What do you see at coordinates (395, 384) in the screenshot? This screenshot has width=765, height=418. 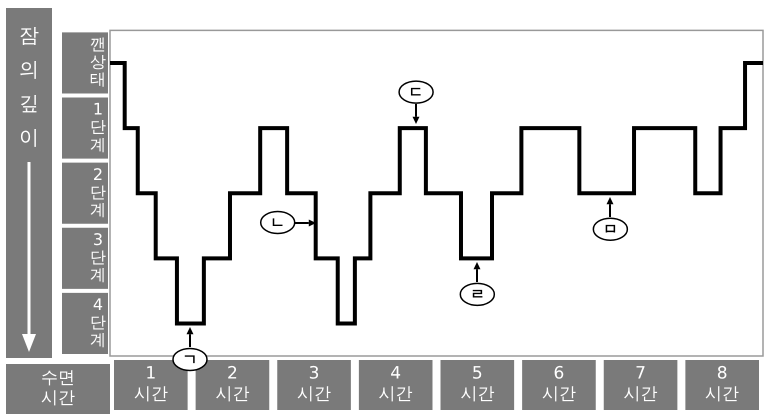 I see `x-tick-label: 4 시간` at bounding box center [395, 384].